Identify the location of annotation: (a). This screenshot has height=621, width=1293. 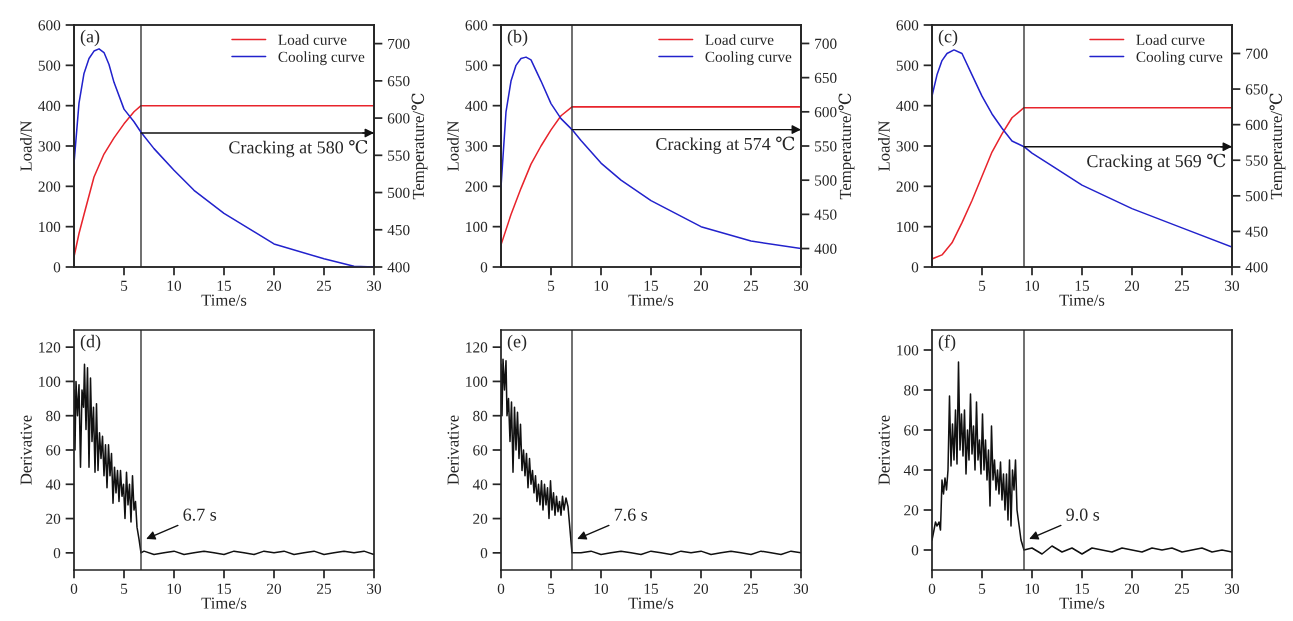
(90, 38).